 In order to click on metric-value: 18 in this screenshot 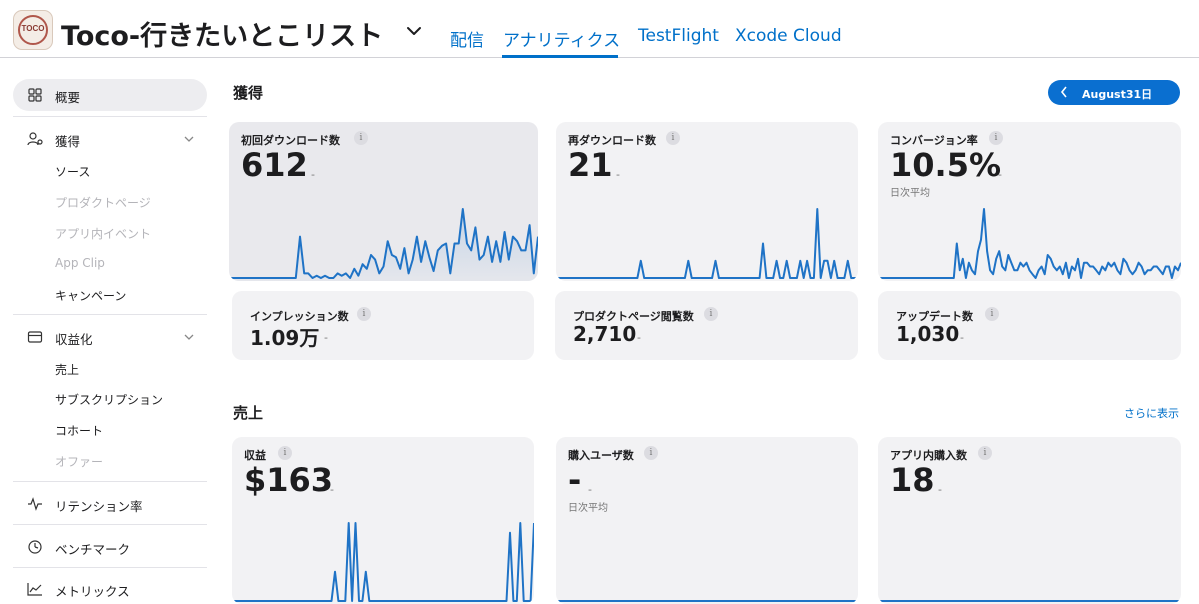, I will do `click(912, 480)`.